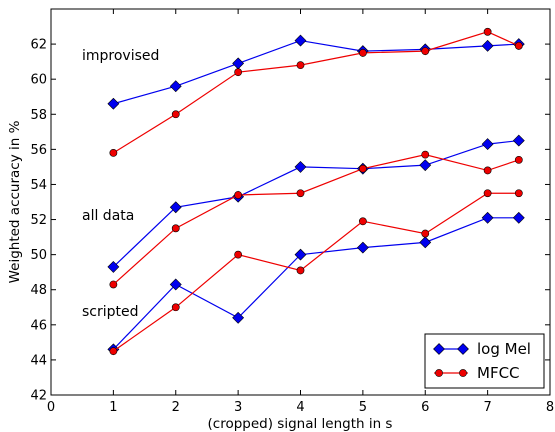 This screenshot has width=555, height=432. Describe the element at coordinates (504, 349) in the screenshot. I see `legend-label: log Mel` at that location.